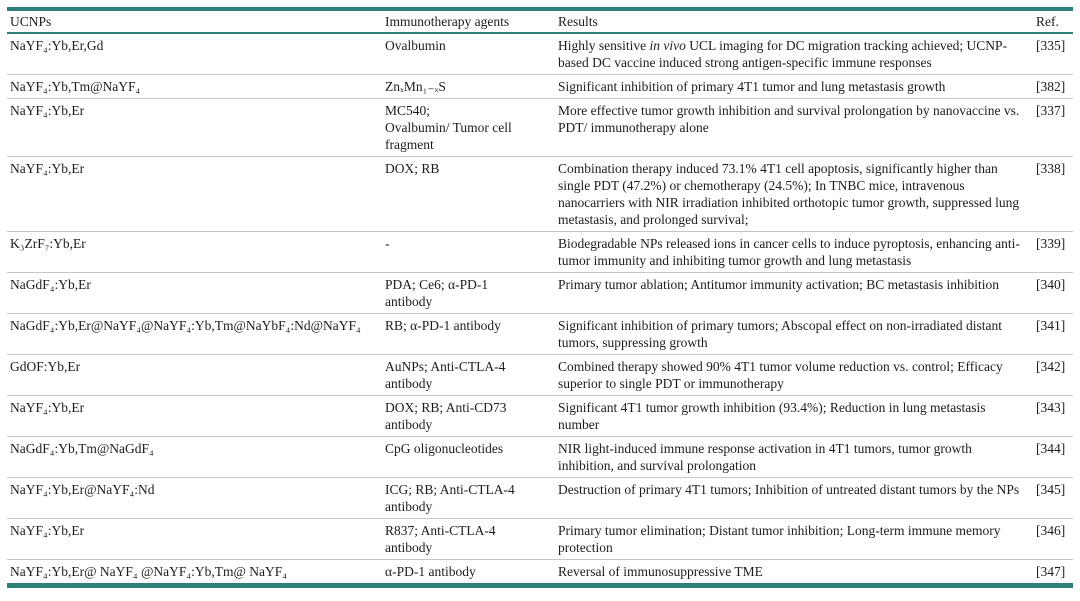 The width and height of the screenshot is (1080, 601). What do you see at coordinates (794, 21) in the screenshot?
I see `column-header-results: Results` at bounding box center [794, 21].